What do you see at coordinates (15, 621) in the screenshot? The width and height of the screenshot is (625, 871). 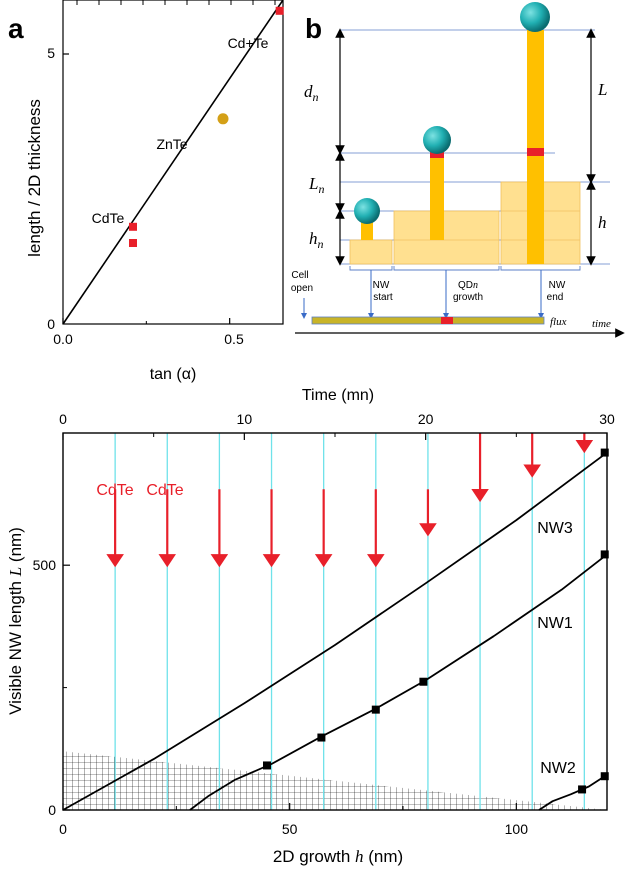 I see `panel-c-ylabel: Visible NW length L (nm)` at bounding box center [15, 621].